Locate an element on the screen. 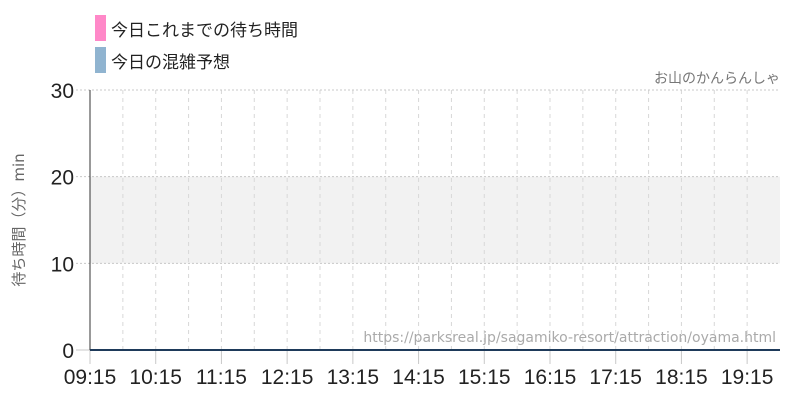 This screenshot has width=800, height=400. legend-item-forecast: 今日の混雑予想 is located at coordinates (162, 60).